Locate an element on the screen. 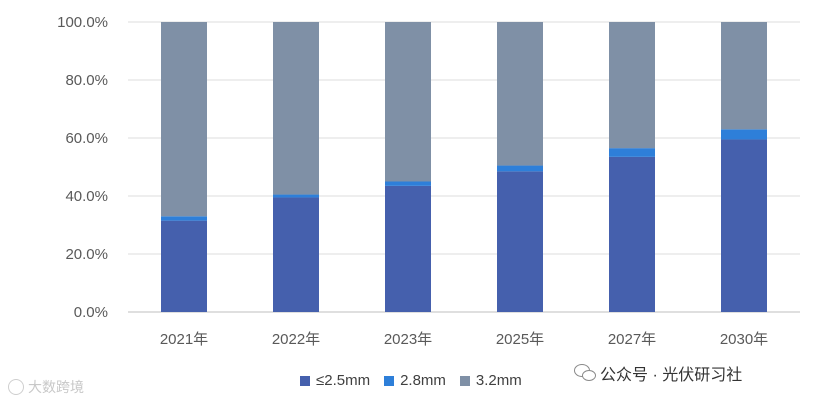  y-tick-label: 100.0% is located at coordinates (82, 22).